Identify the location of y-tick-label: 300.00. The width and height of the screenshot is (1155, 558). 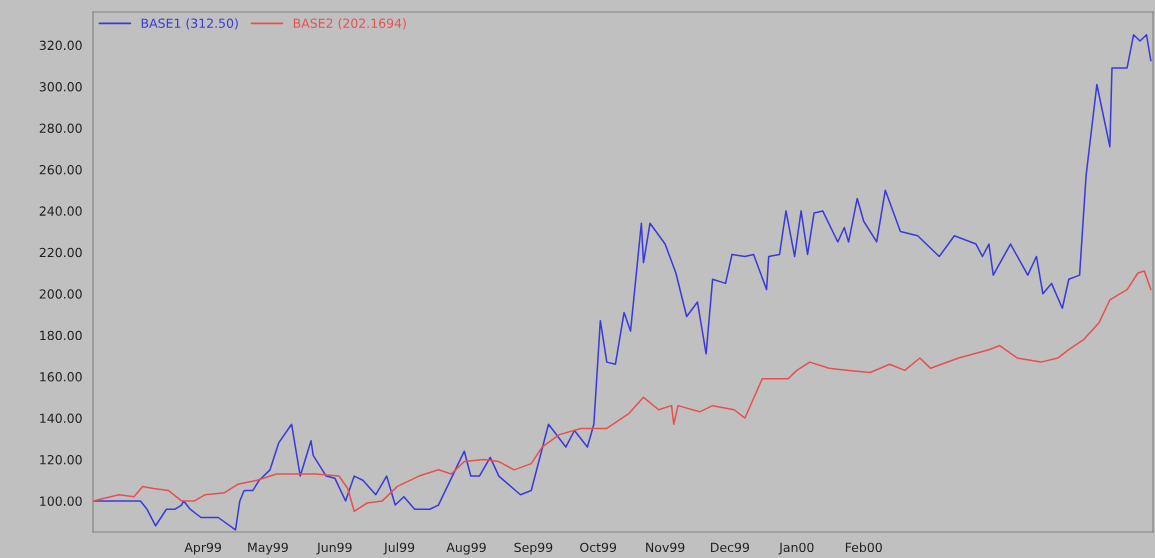
(60, 87).